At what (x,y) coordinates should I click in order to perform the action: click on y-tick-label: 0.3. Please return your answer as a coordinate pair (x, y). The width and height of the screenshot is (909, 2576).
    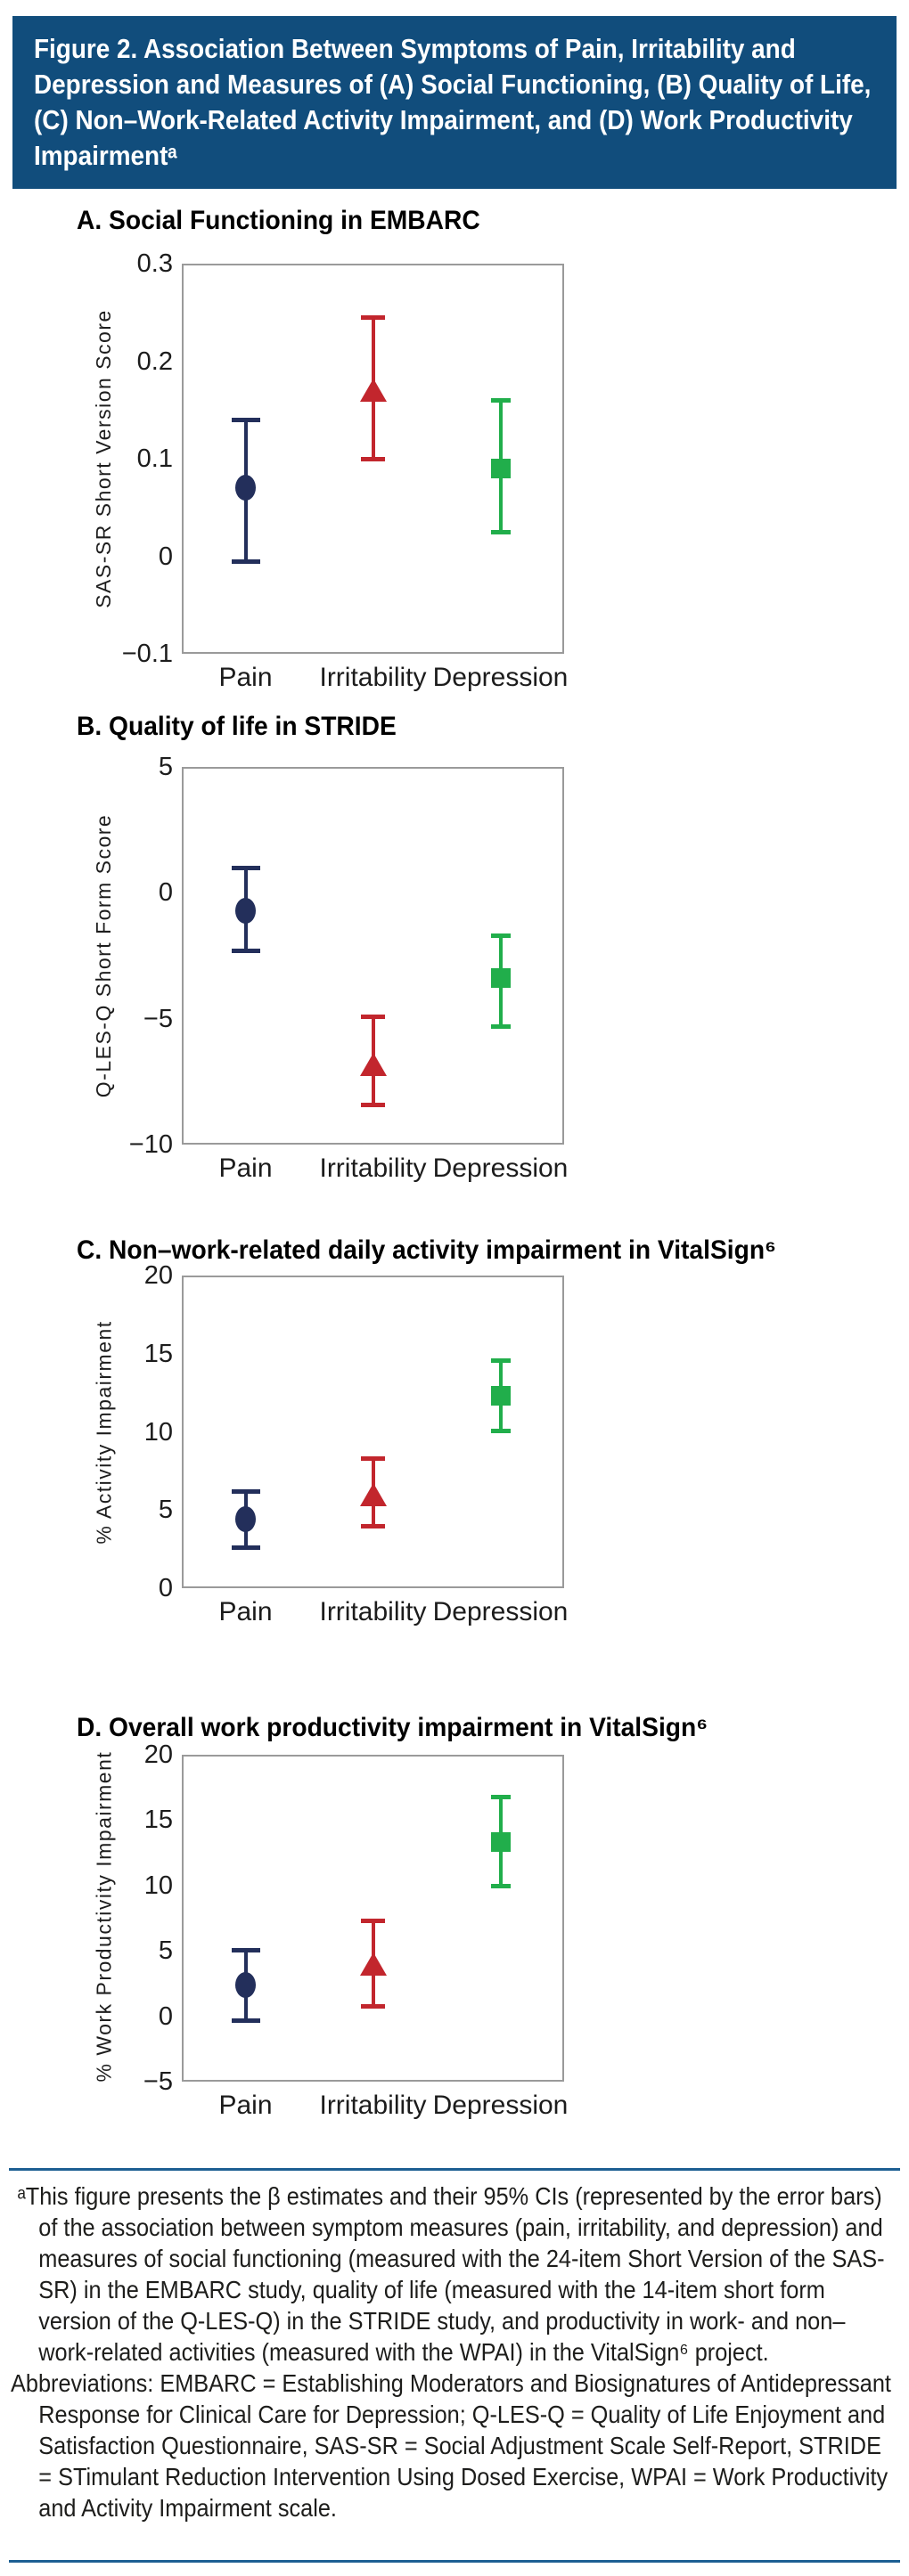
    Looking at the image, I should click on (154, 263).